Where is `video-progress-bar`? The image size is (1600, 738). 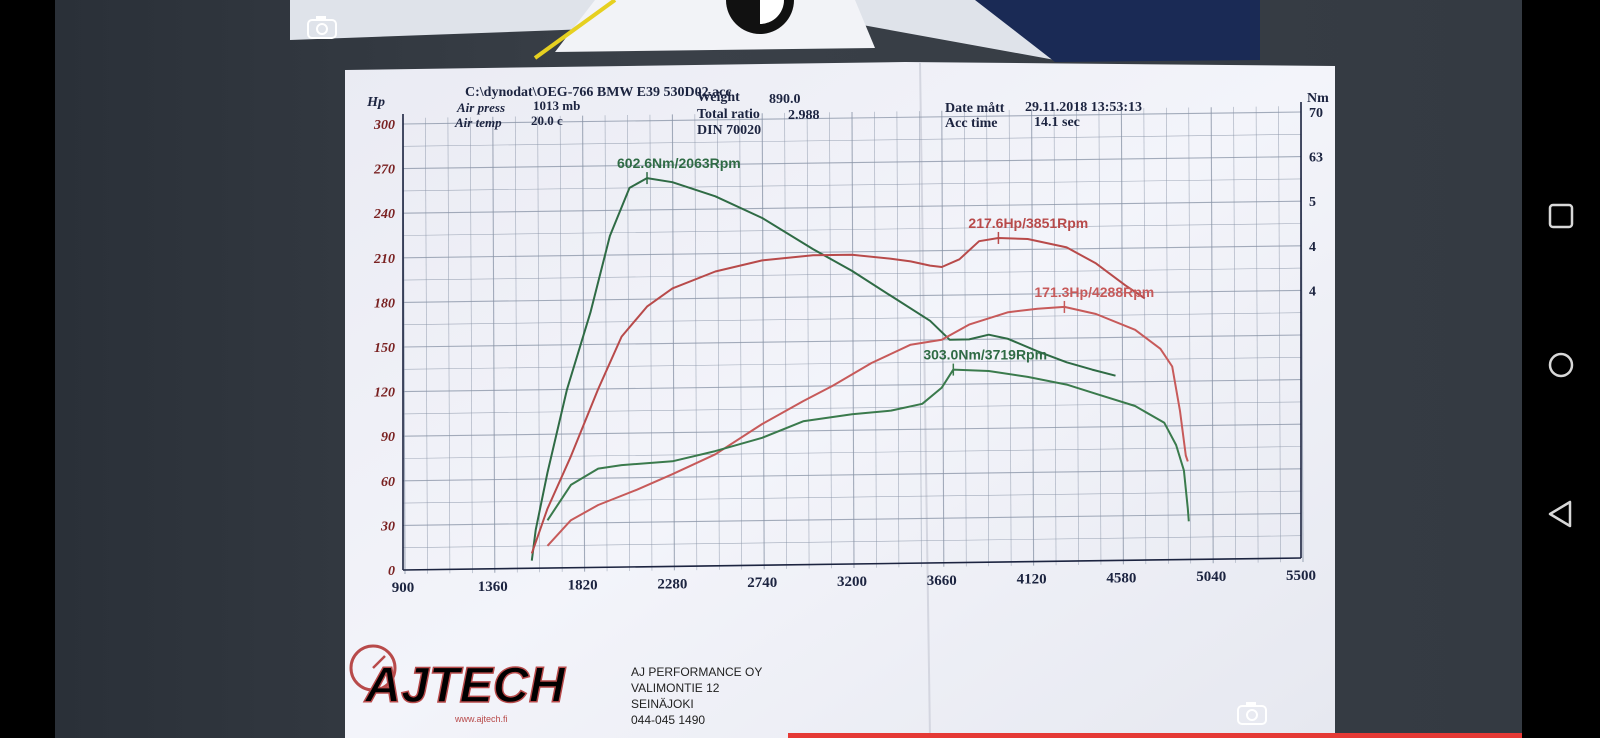
video-progress-bar is located at coordinates (1155, 735).